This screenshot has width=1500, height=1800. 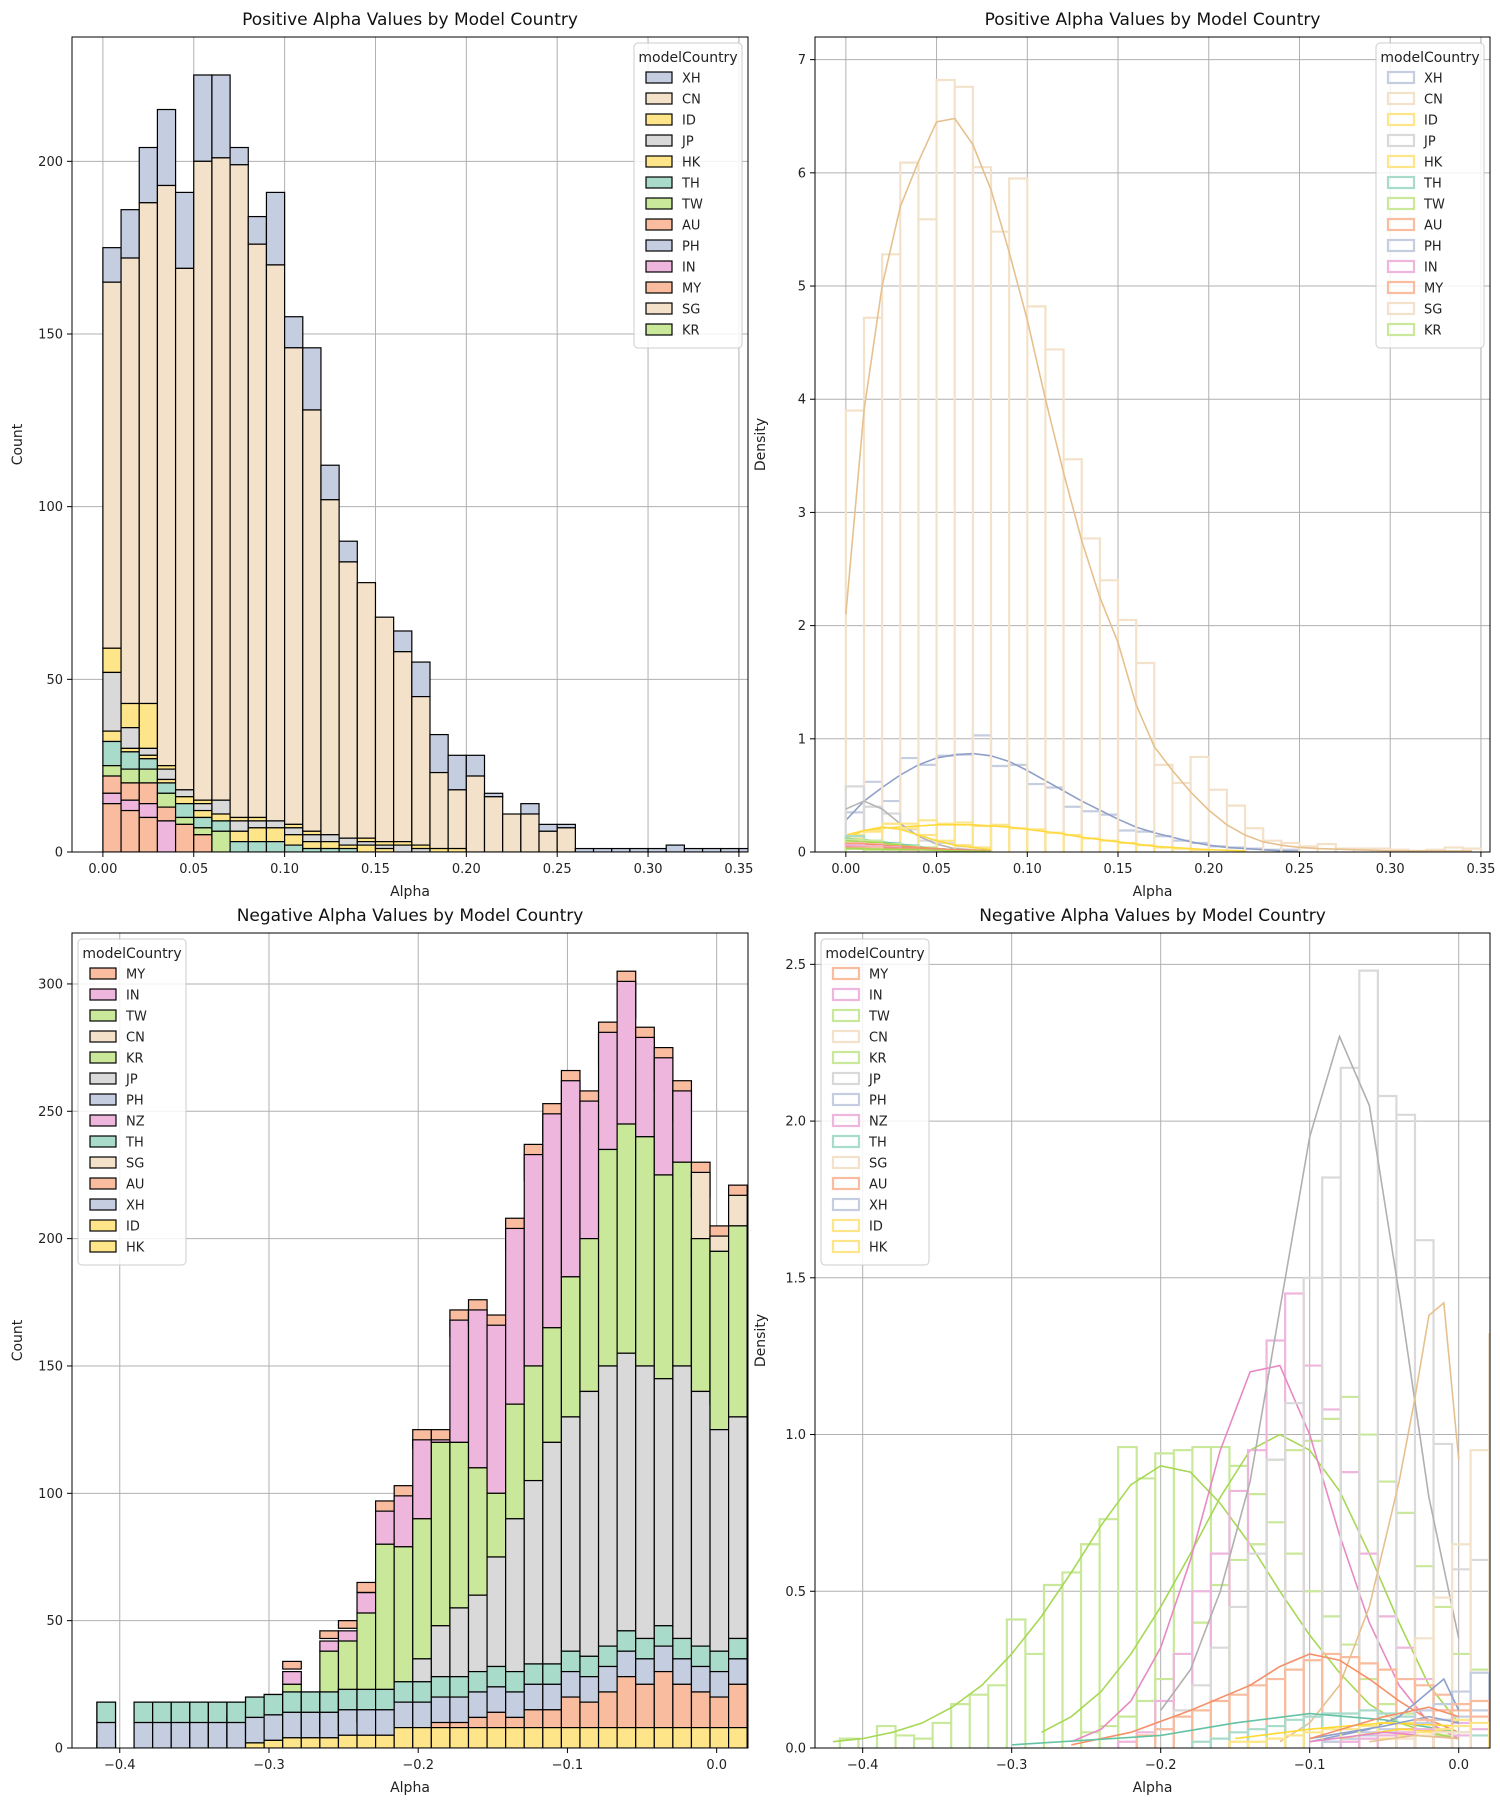 I want to click on x-tick-label: −0.2, so click(x=1161, y=1765).